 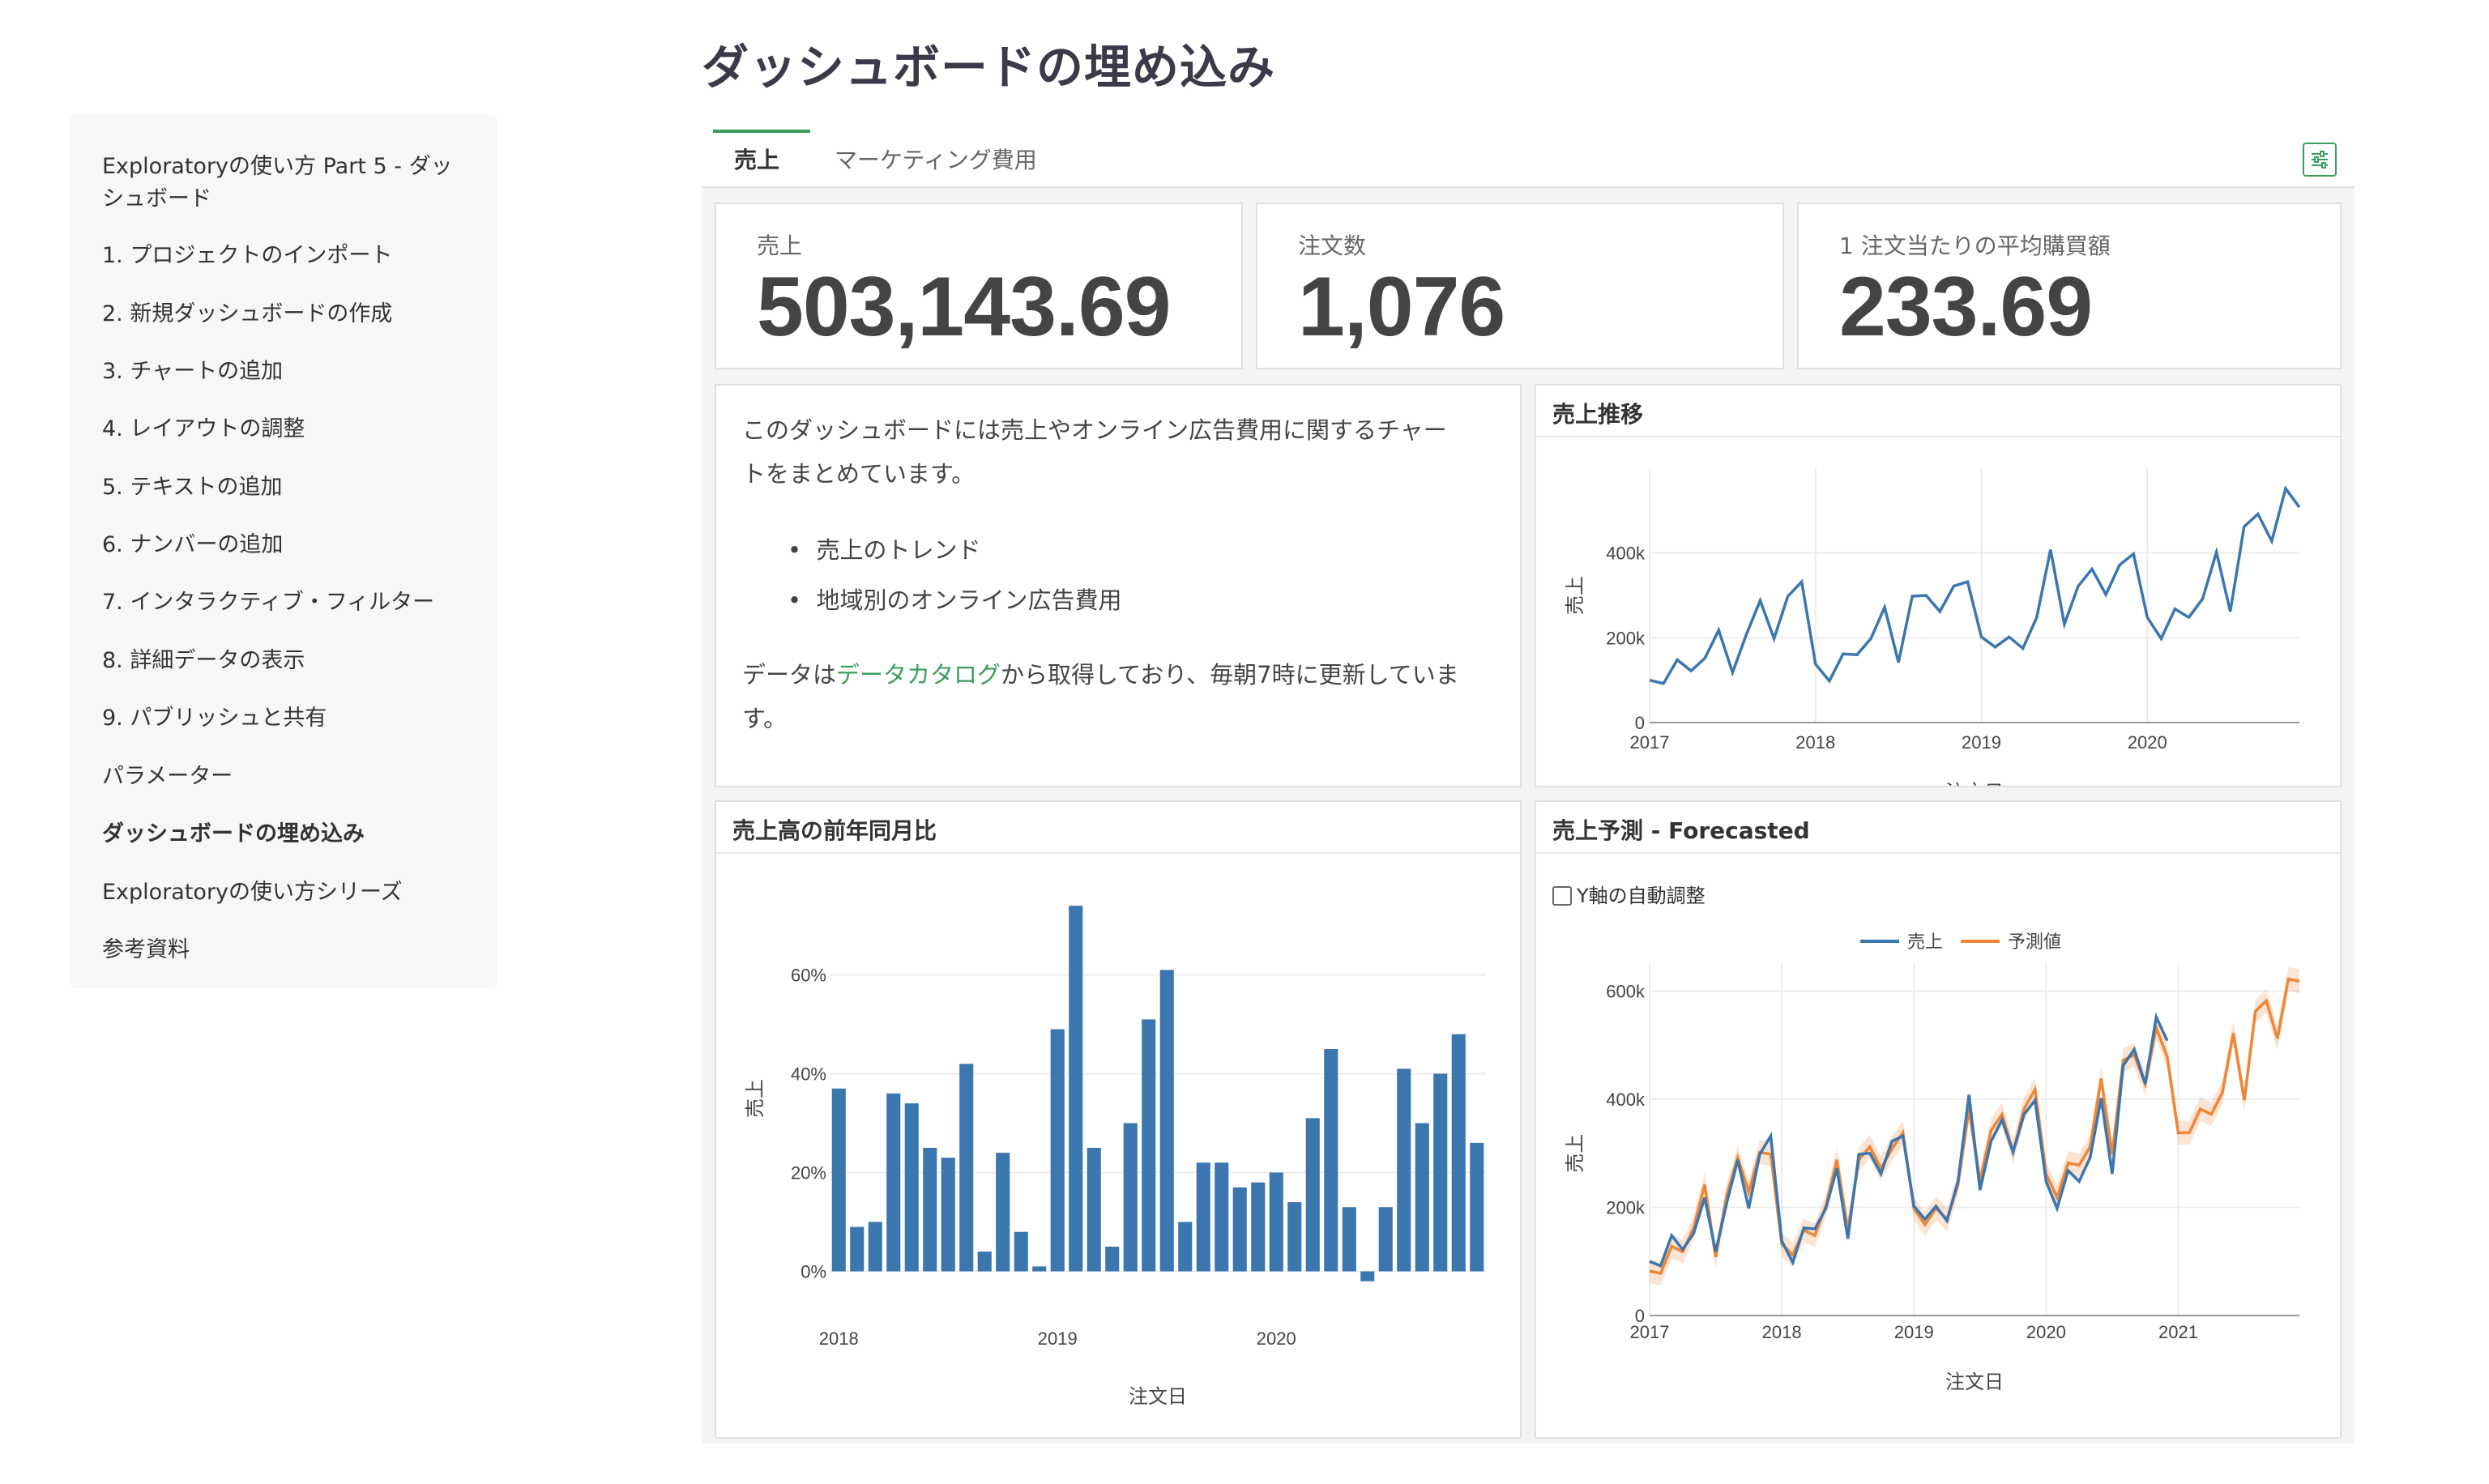 I want to click on active-tab-indicator, so click(x=761, y=131).